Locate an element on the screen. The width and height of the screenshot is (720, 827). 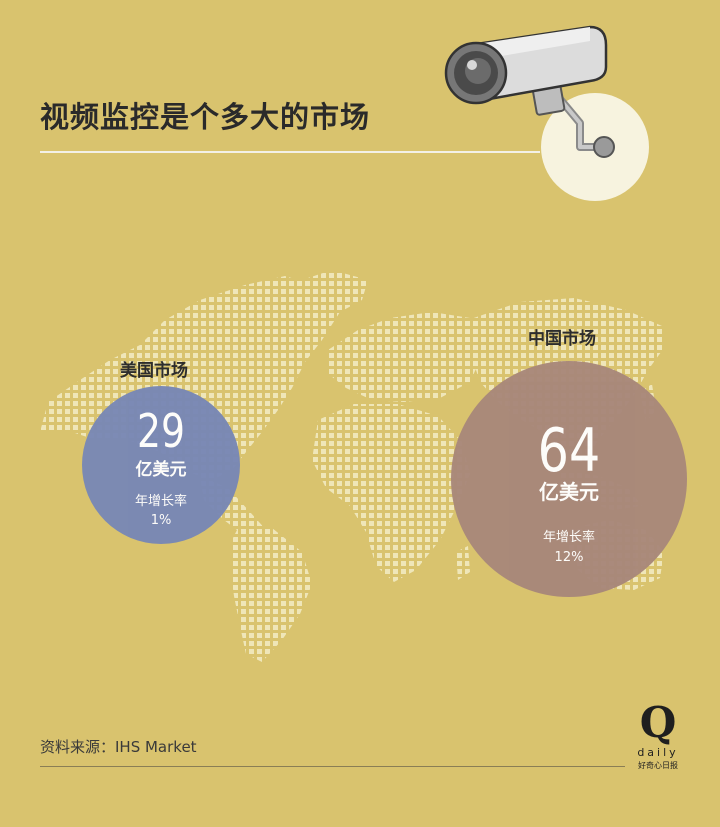
china-market-unit: 亿美元 is located at coordinates (569, 492).